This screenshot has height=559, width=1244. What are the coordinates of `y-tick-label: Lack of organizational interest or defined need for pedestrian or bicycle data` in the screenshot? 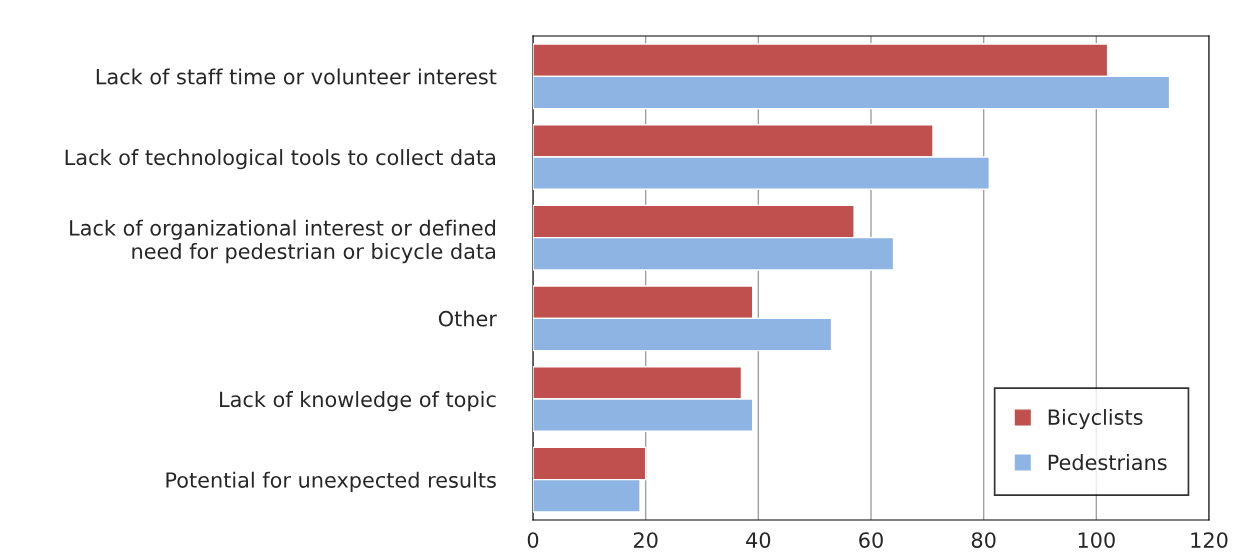 It's located at (282, 241).